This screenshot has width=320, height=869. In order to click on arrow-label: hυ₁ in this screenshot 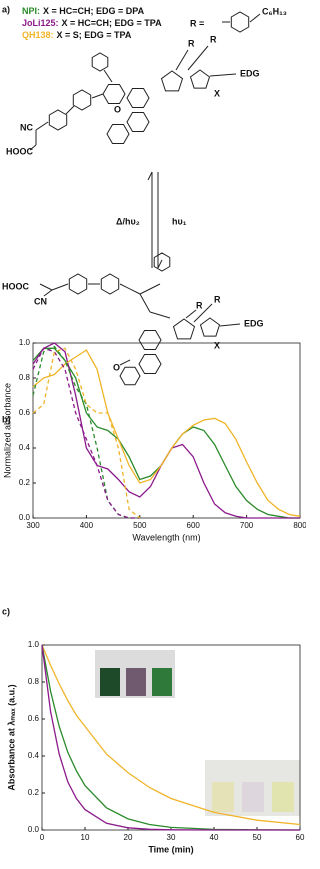, I will do `click(179, 221)`.